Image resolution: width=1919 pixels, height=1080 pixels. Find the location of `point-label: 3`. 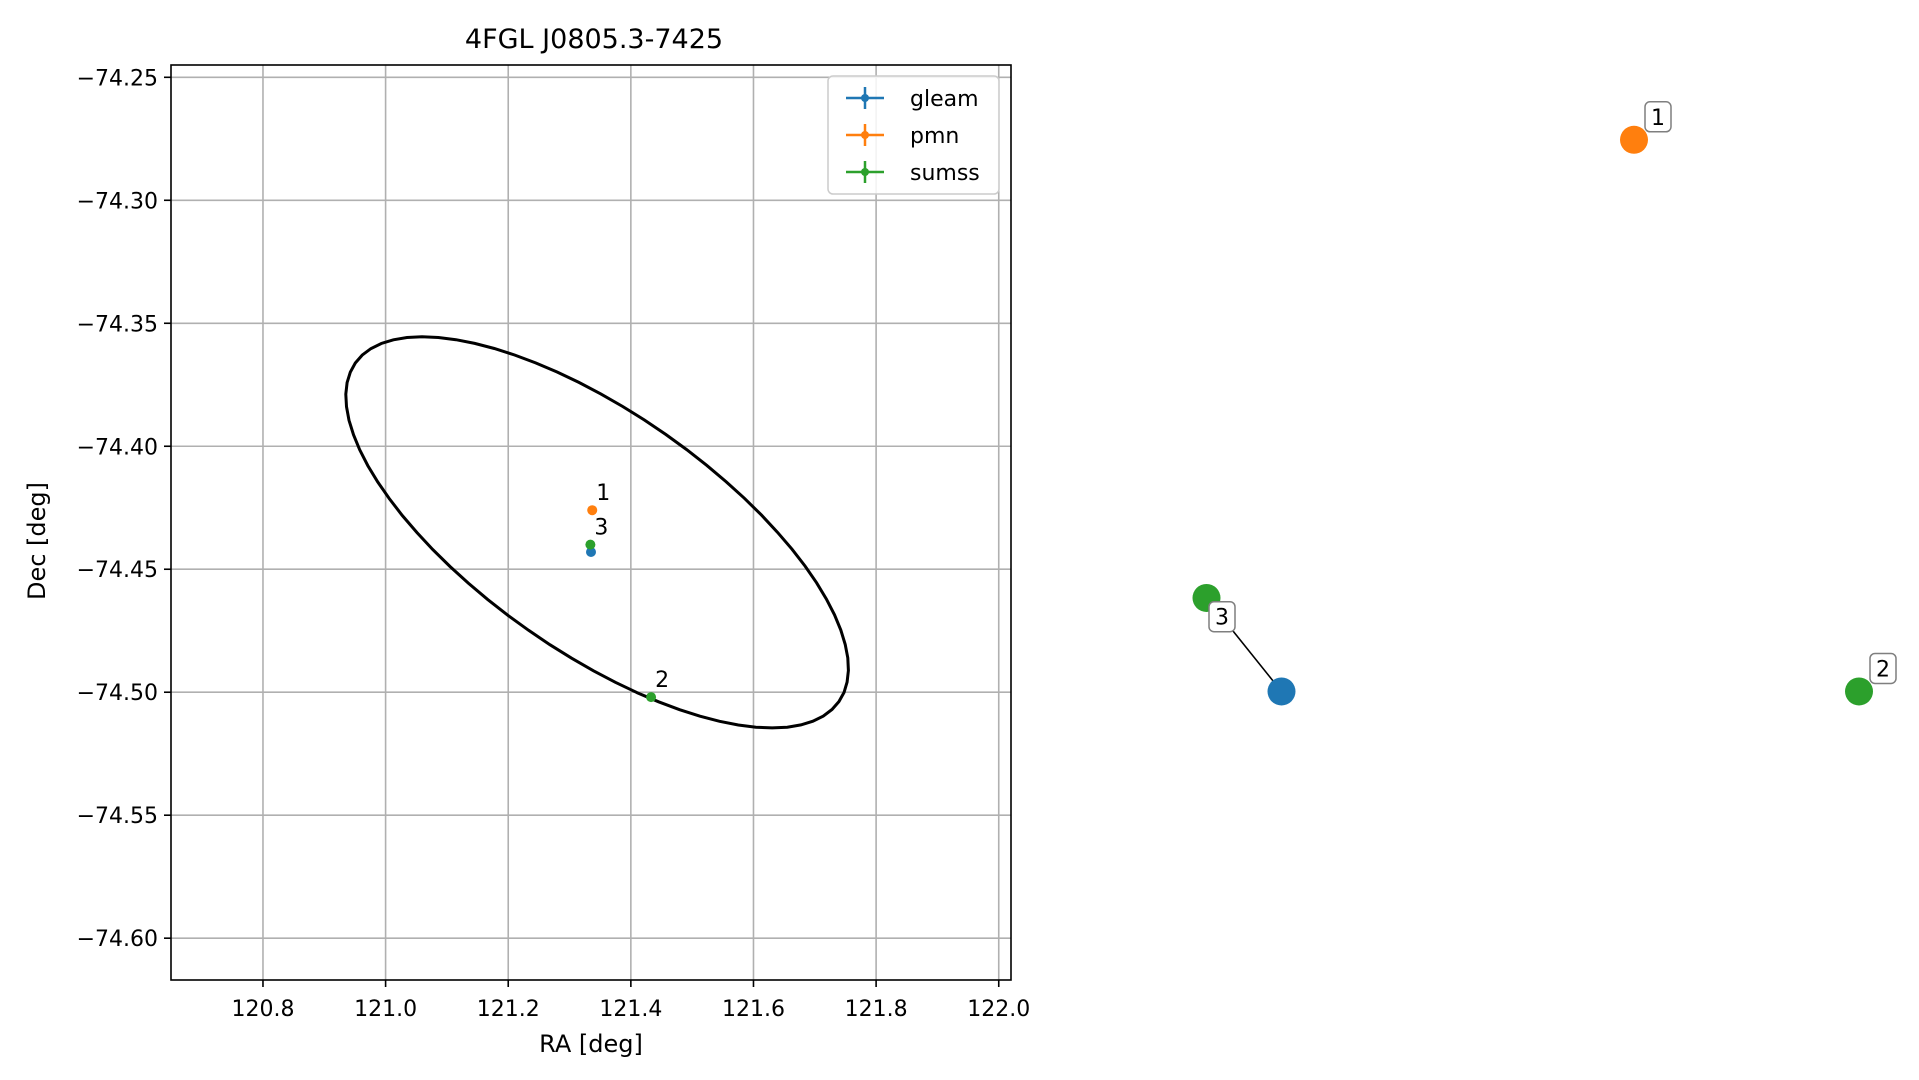

point-label: 3 is located at coordinates (601, 528).